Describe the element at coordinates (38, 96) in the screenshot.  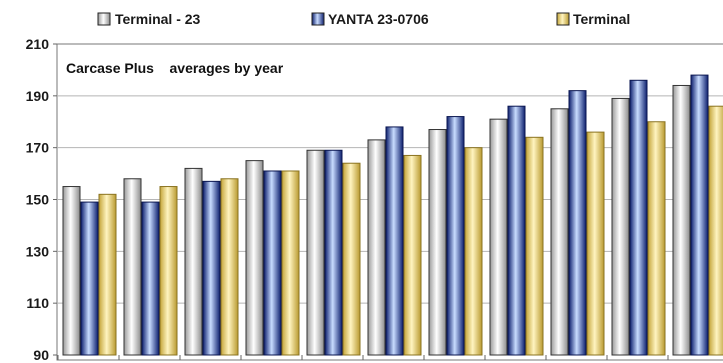
I see `y-tick-label: 190` at that location.